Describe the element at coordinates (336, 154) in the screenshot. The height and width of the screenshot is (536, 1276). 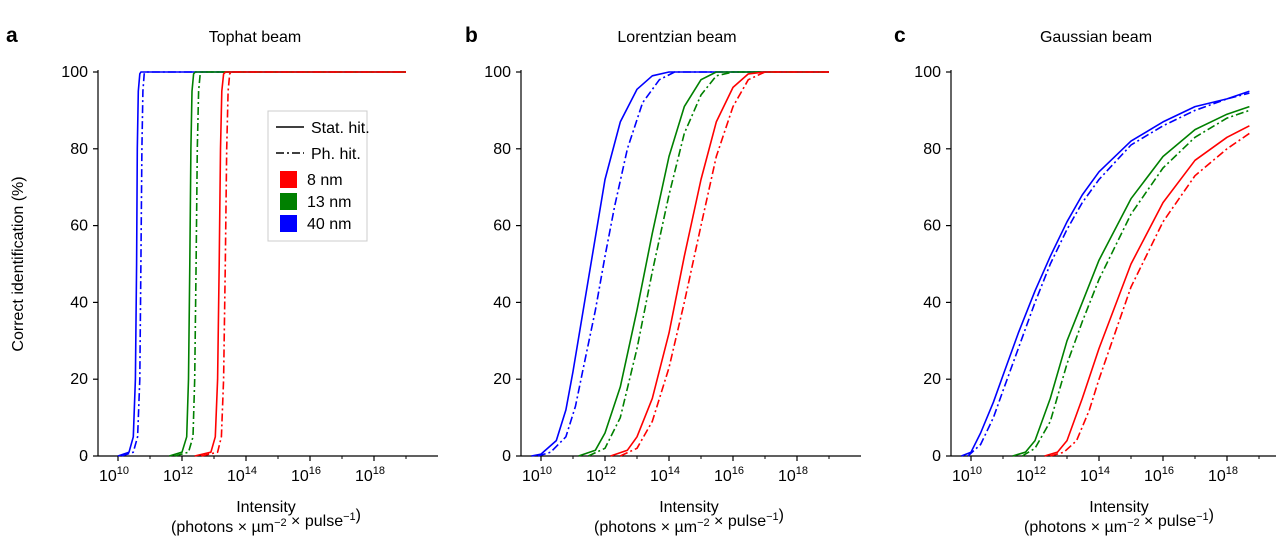
I see `legend-label-ph-hit: Ph. hit.` at that location.